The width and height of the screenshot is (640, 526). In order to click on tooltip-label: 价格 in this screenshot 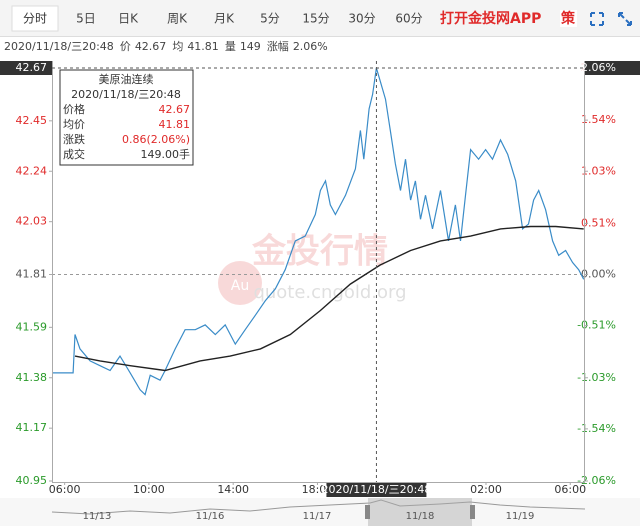, I will do `click(74, 109)`.